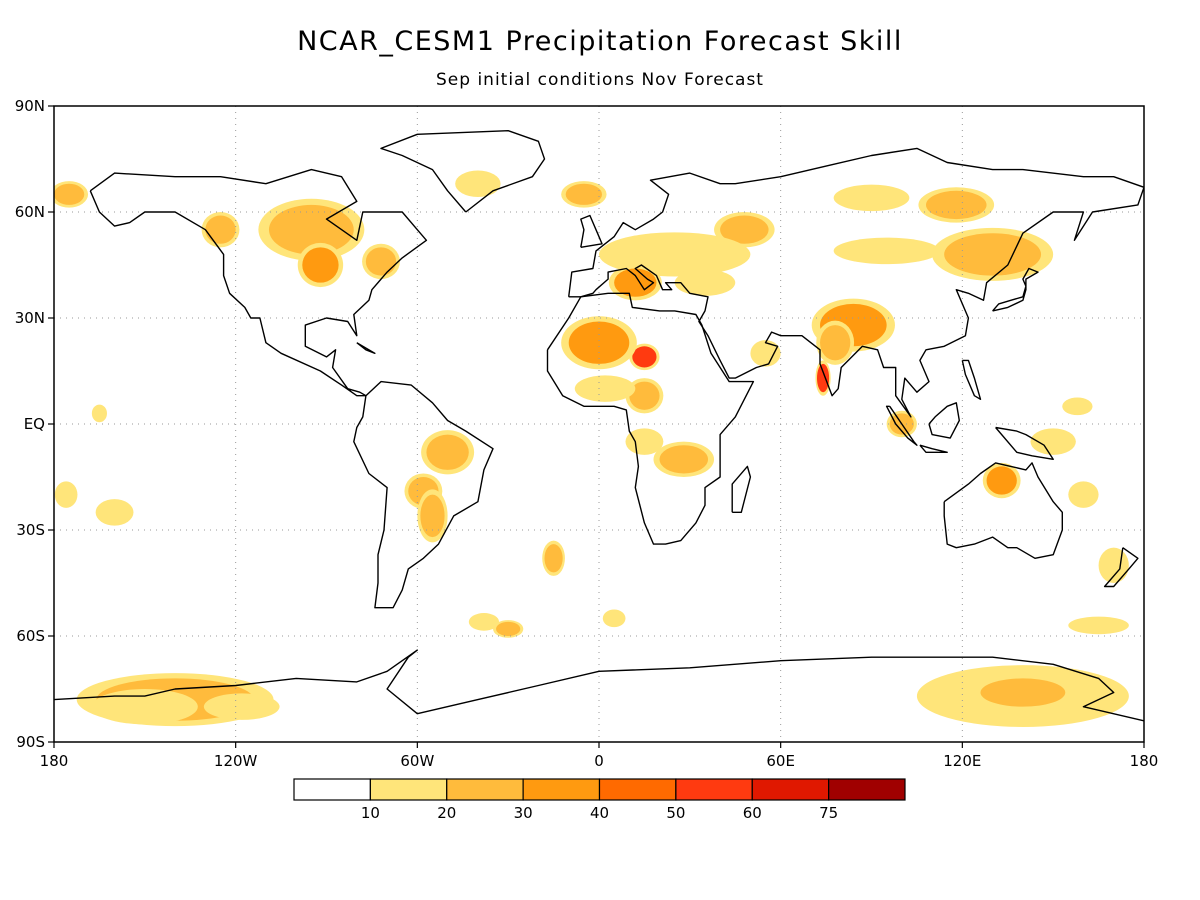 The image size is (1200, 900). What do you see at coordinates (599, 761) in the screenshot?
I see `lon-tick-label: 0` at bounding box center [599, 761].